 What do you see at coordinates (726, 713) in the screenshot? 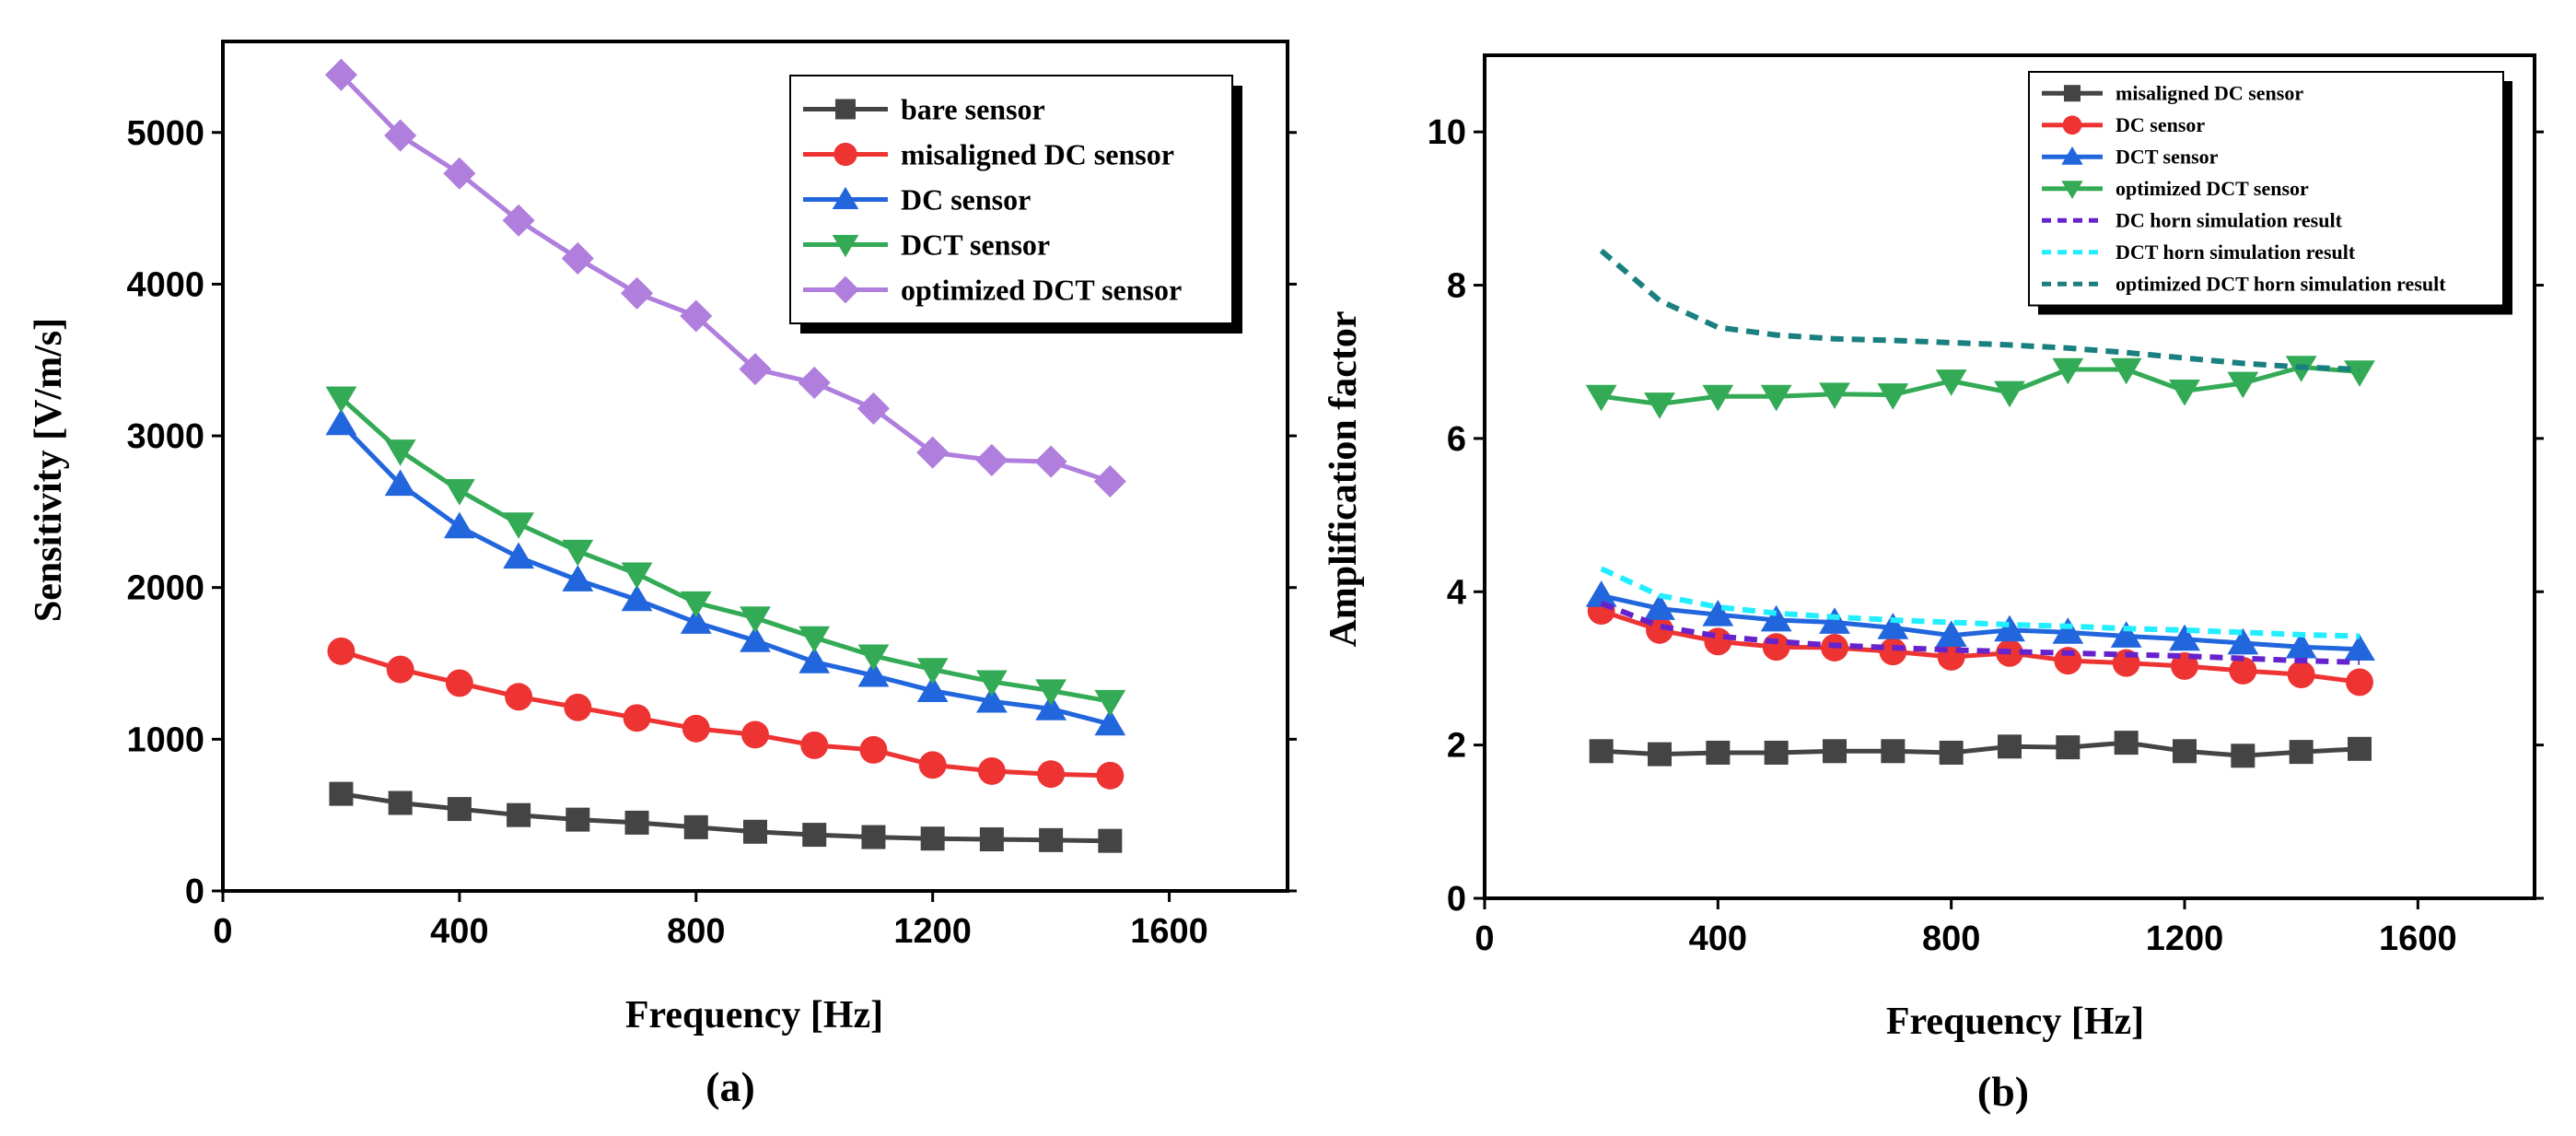
I see `chart-a-series-misaligned-dc-sensor` at bounding box center [726, 713].